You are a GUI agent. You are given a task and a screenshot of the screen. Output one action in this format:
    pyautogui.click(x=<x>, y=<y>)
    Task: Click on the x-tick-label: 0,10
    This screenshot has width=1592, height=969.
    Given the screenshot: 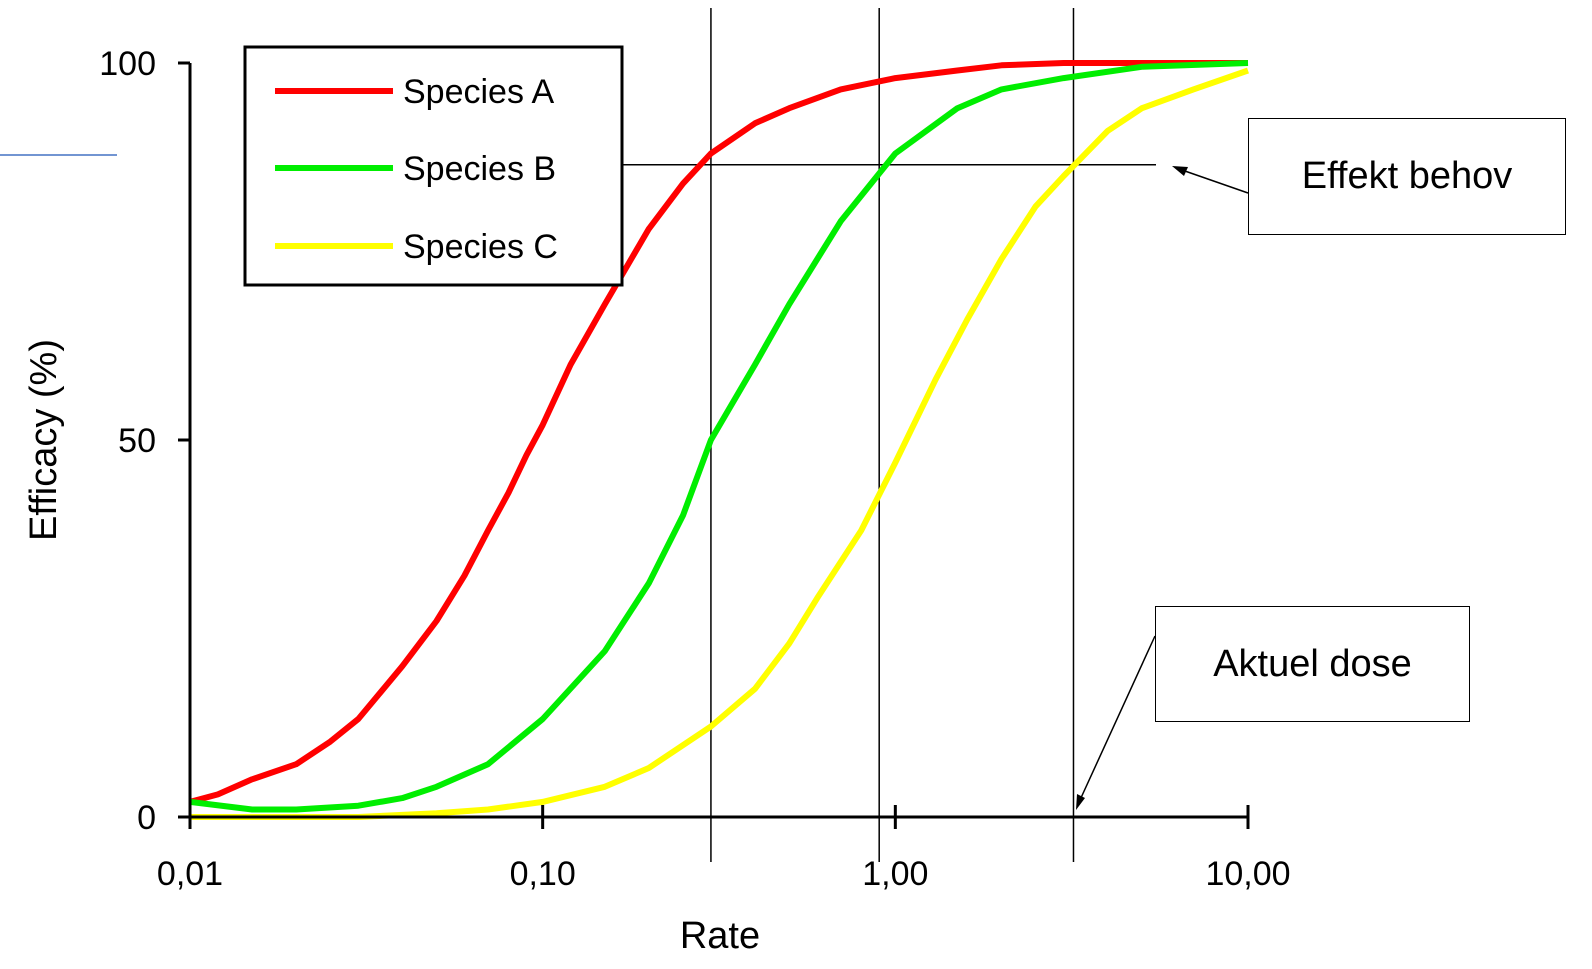 What is the action you would take?
    pyautogui.click(x=543, y=874)
    